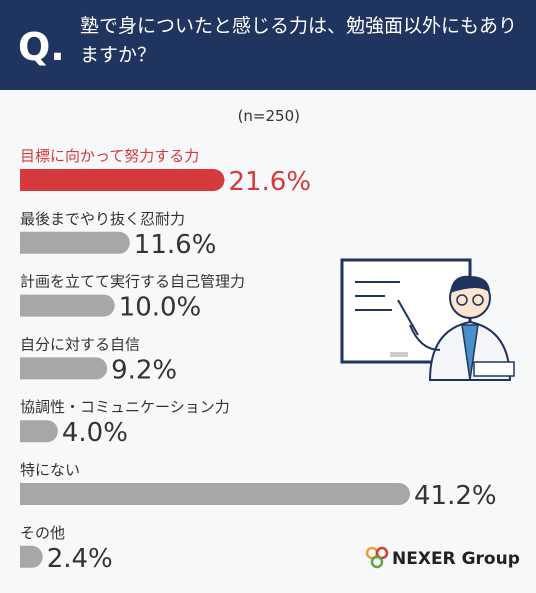  What do you see at coordinates (455, 496) in the screenshot?
I see `value-label: 41.2%` at bounding box center [455, 496].